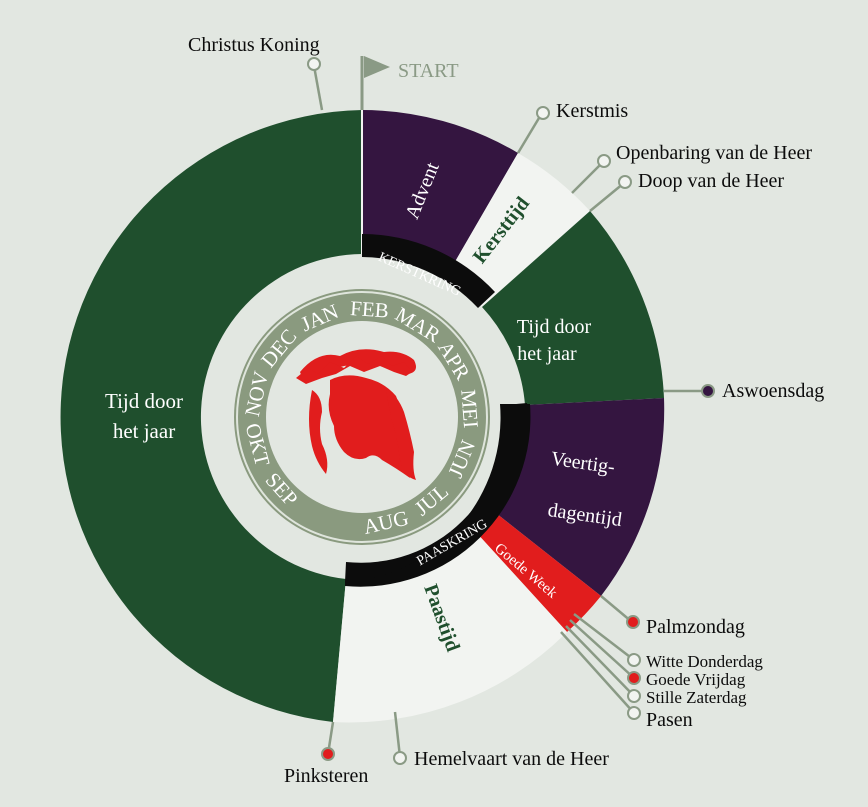 Image resolution: width=868 pixels, height=807 pixels. I want to click on segment-kersttijd, so click(517, 230).